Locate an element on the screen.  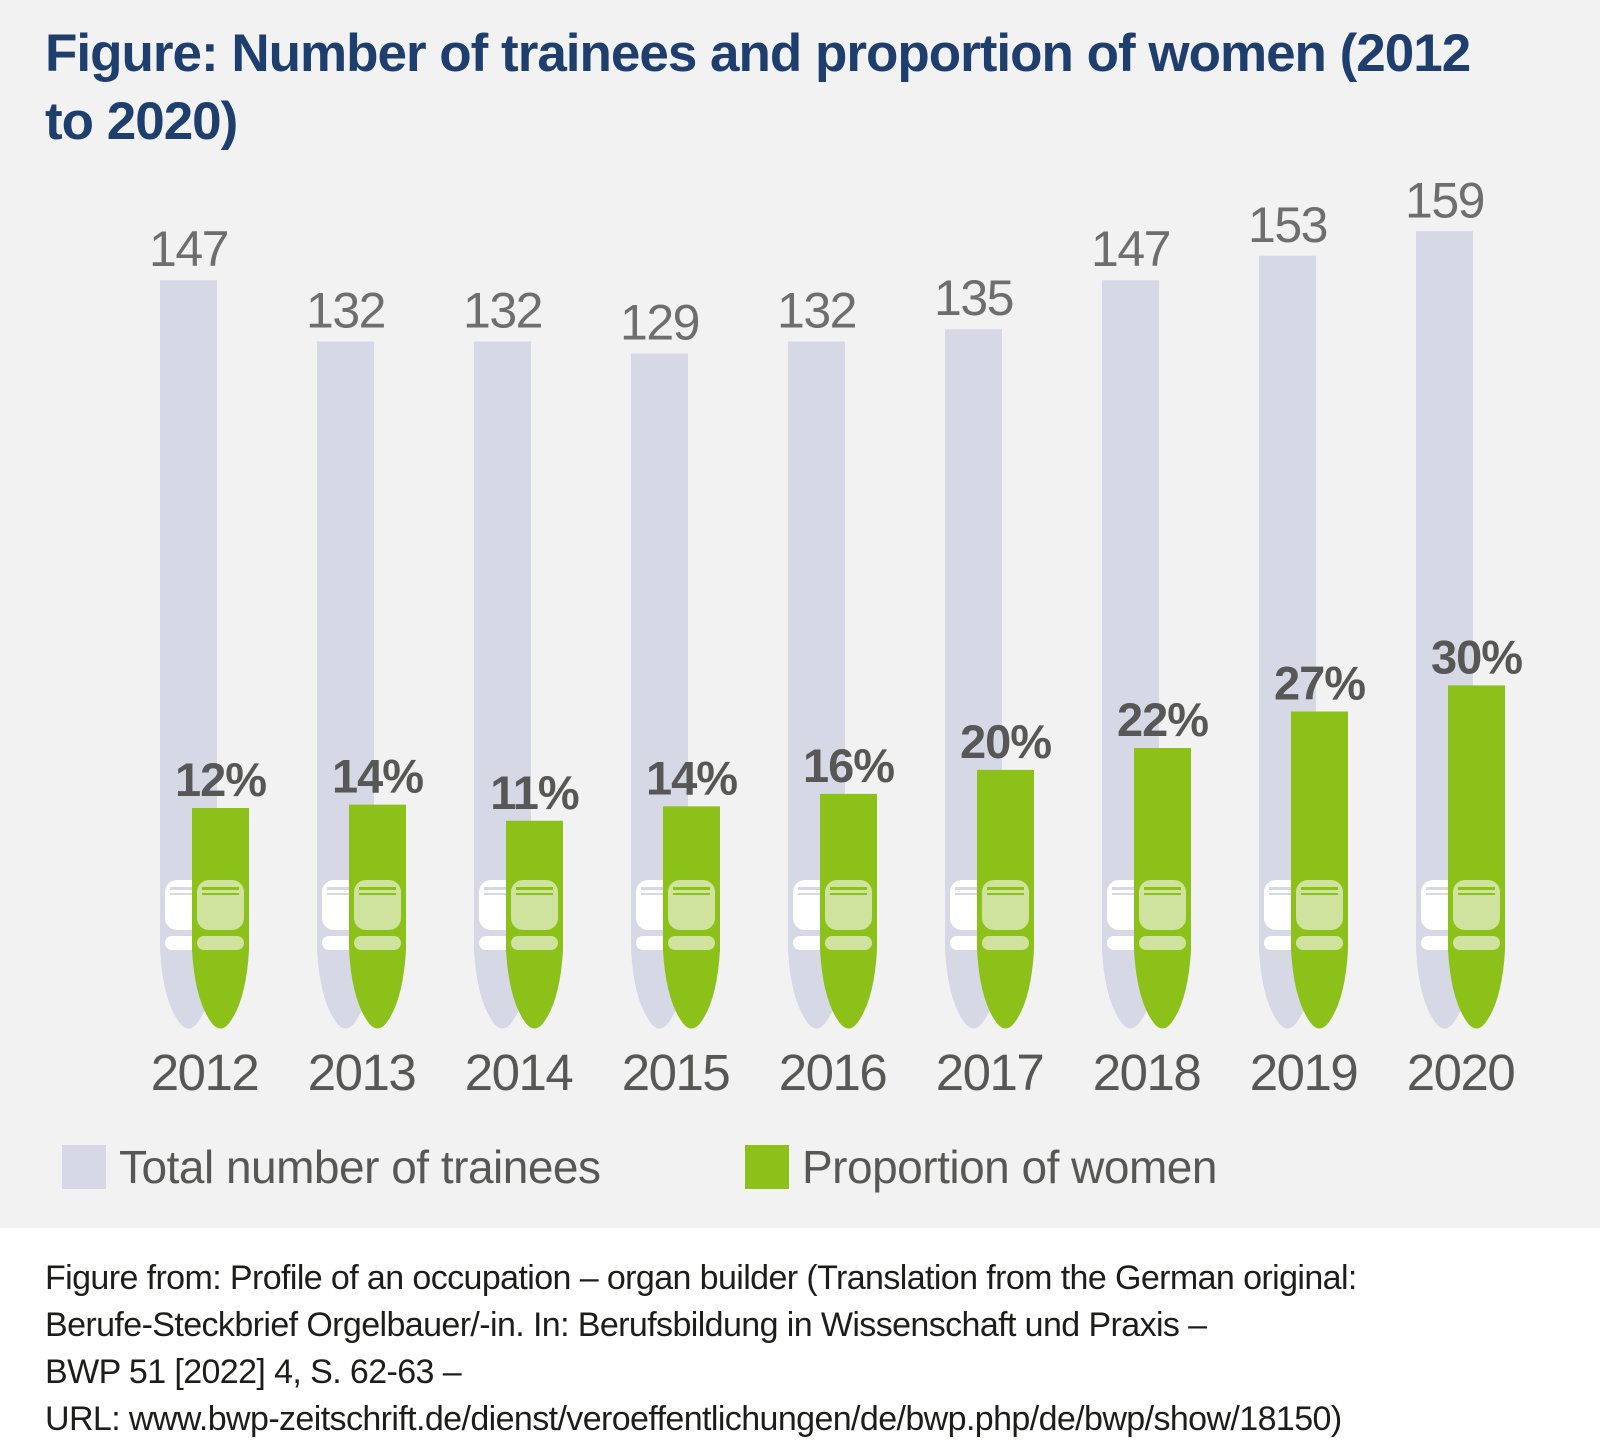
year-label: 2013 is located at coordinates (362, 1072).